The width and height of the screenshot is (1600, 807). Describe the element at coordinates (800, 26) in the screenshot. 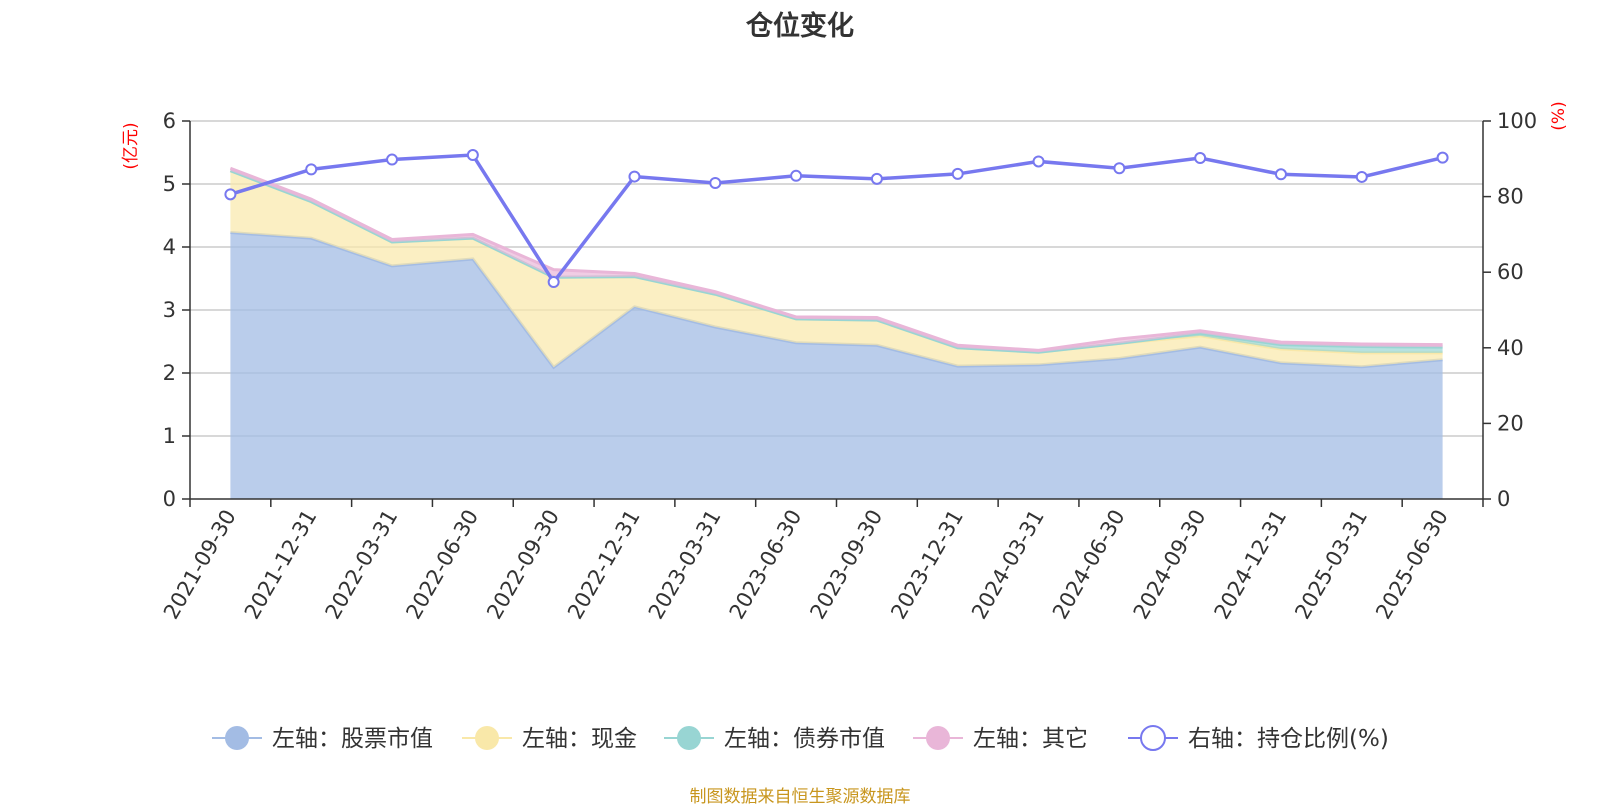

I see `chart-title: 仓位变化` at that location.